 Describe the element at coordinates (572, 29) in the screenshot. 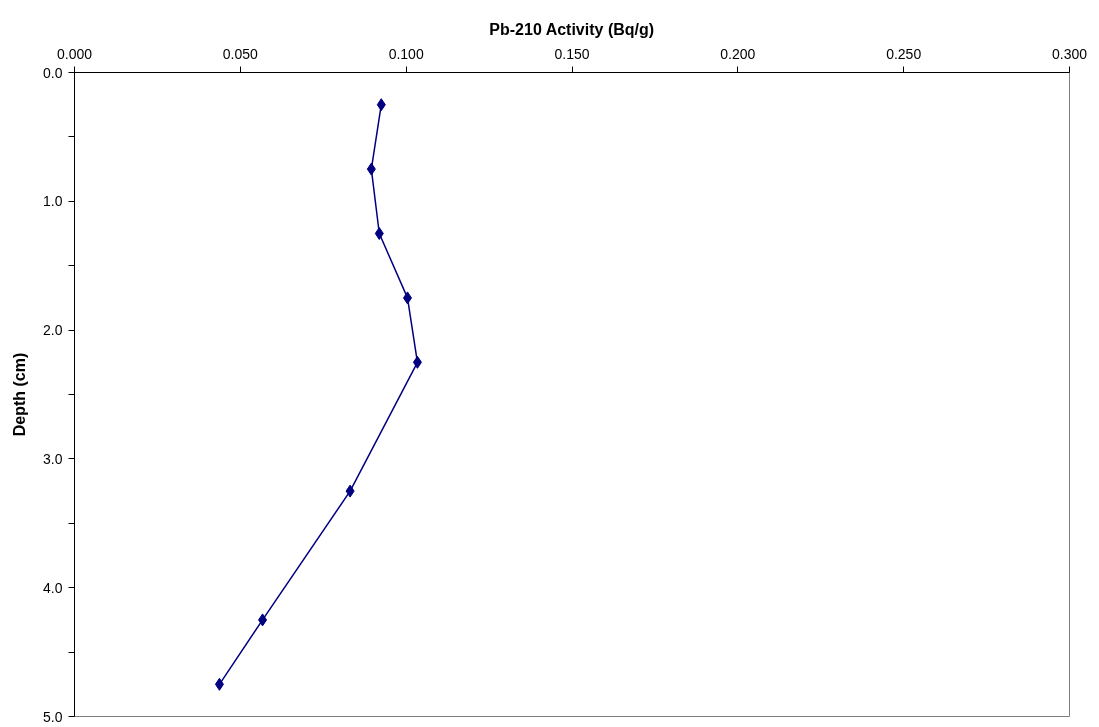

I see `x-axis-title: Pb-210 Activity (Bq/g)` at that location.